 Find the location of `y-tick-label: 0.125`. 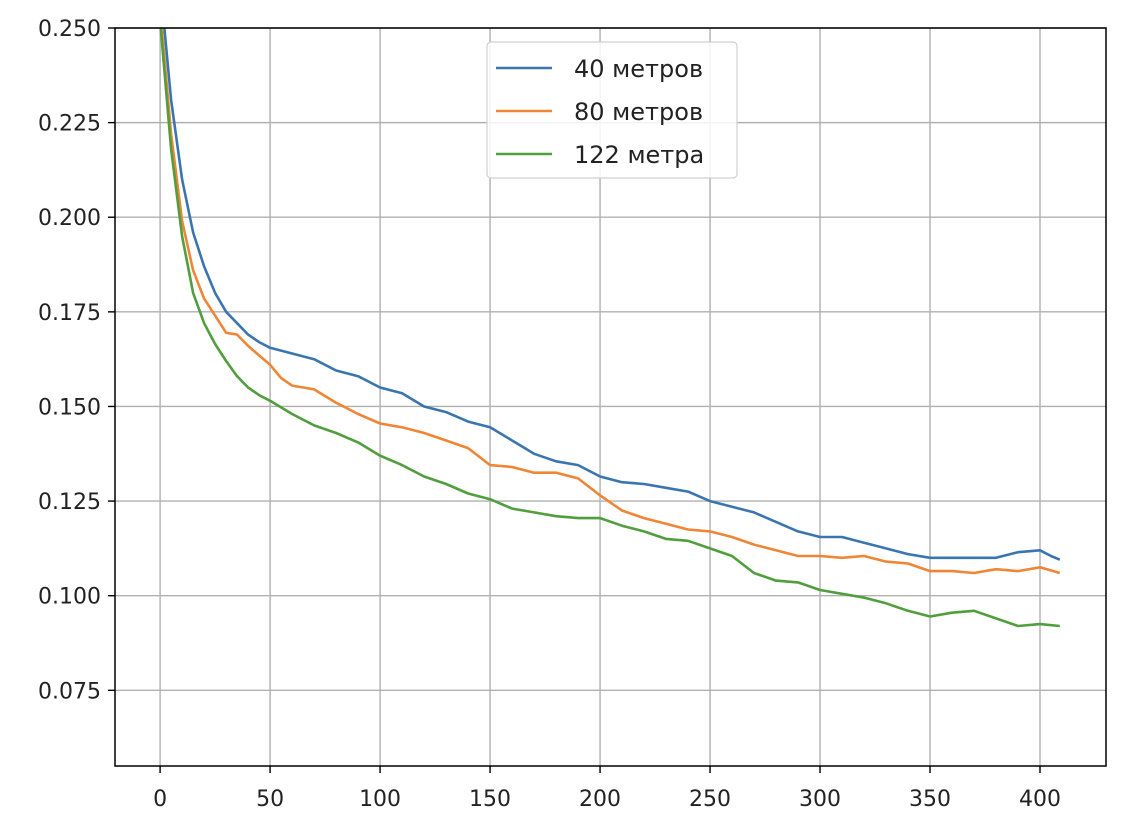

y-tick-label: 0.125 is located at coordinates (69, 502).